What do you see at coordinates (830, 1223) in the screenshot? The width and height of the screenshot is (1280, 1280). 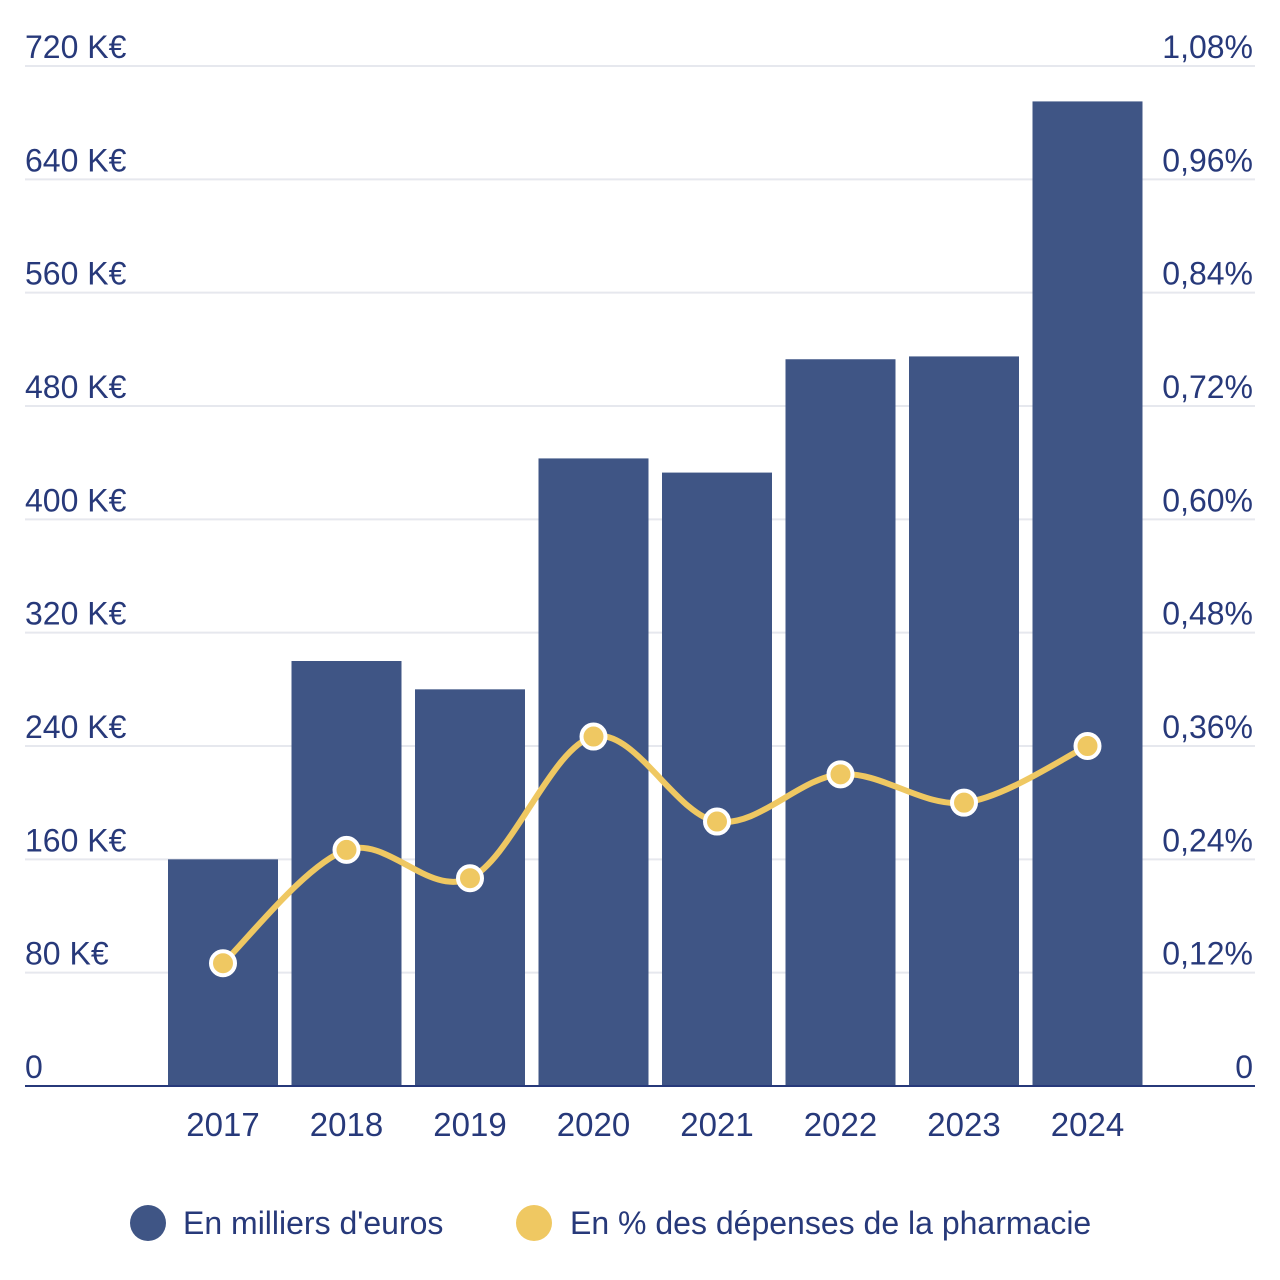 I see `legend-label-line: En % des dépenses de la pharmacie` at bounding box center [830, 1223].